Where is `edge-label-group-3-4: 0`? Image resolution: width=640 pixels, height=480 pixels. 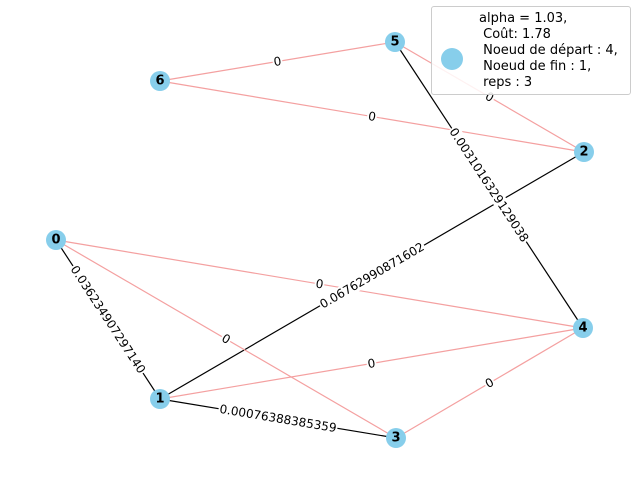 edge-label-group-3-4: 0 is located at coordinates (489, 383).